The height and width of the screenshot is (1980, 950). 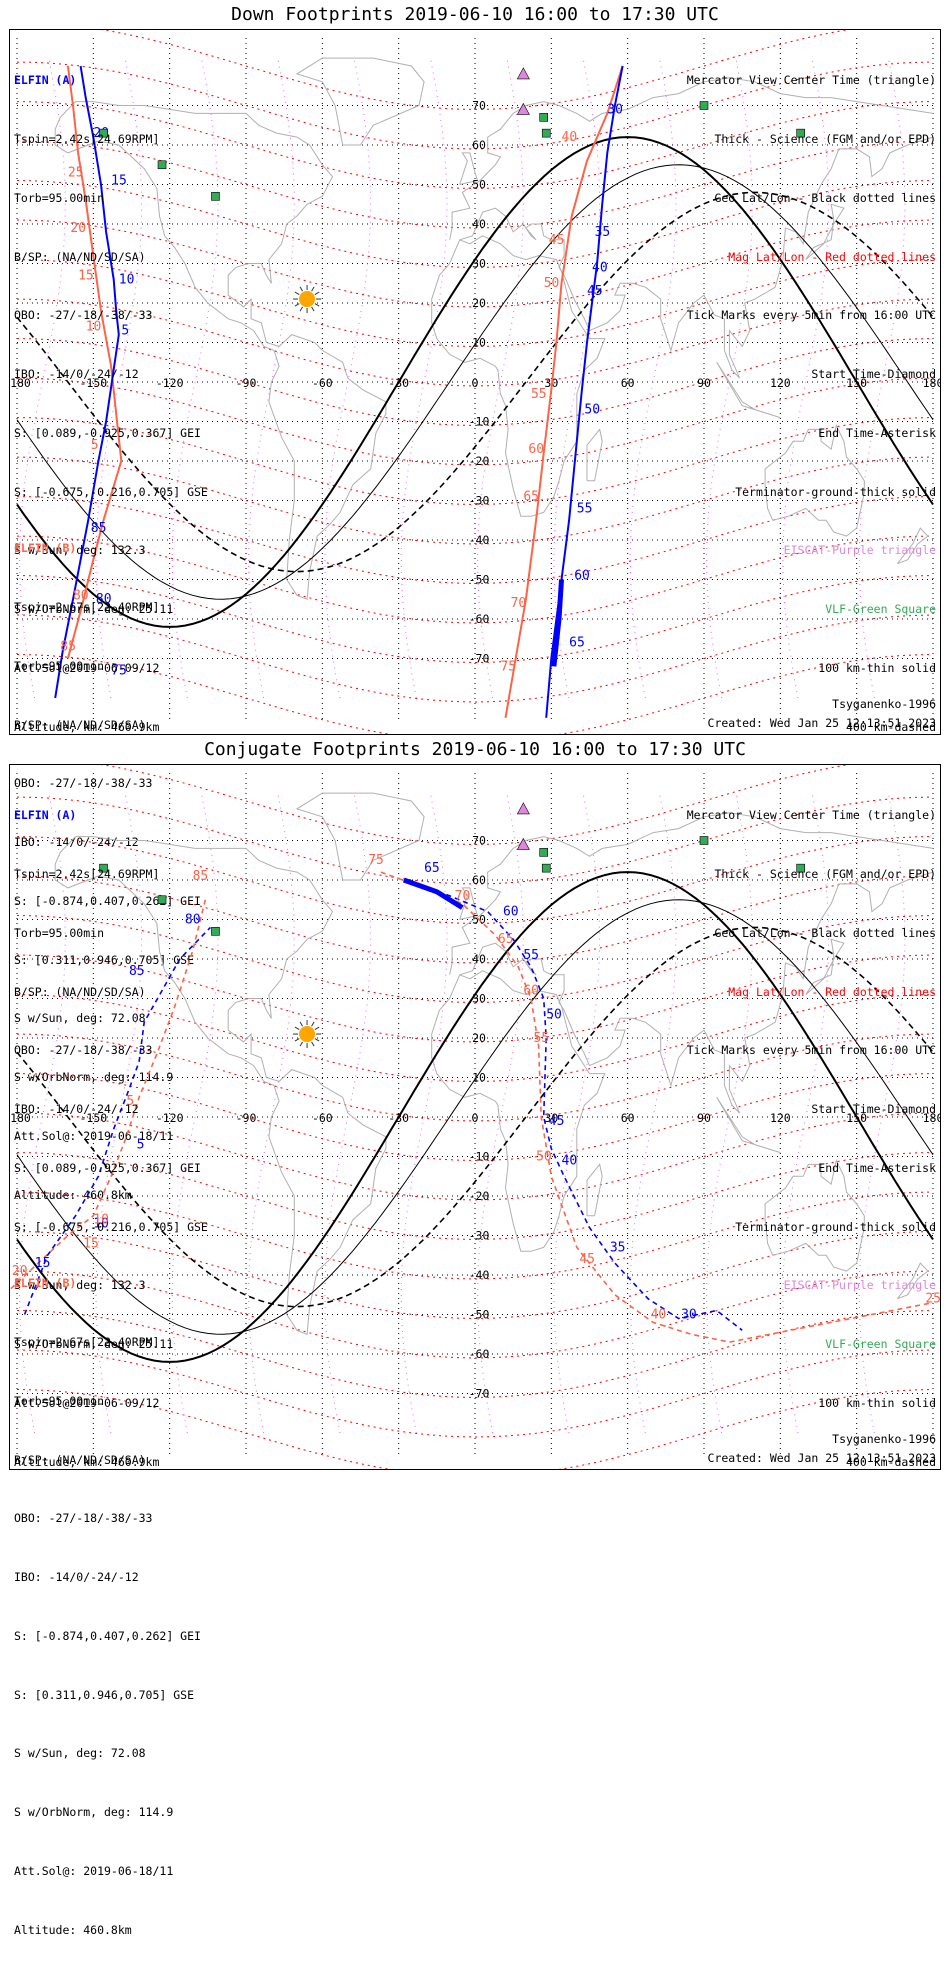 What do you see at coordinates (704, 383) in the screenshot?
I see `lon-tick-label: 90` at bounding box center [704, 383].